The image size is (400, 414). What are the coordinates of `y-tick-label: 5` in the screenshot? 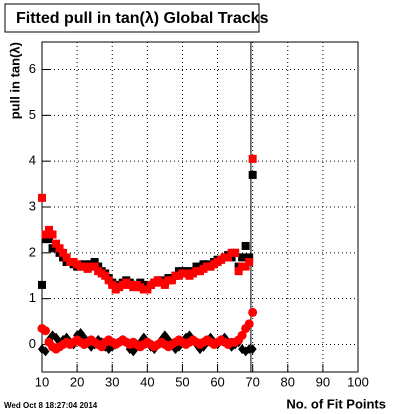 It's located at (32, 114).